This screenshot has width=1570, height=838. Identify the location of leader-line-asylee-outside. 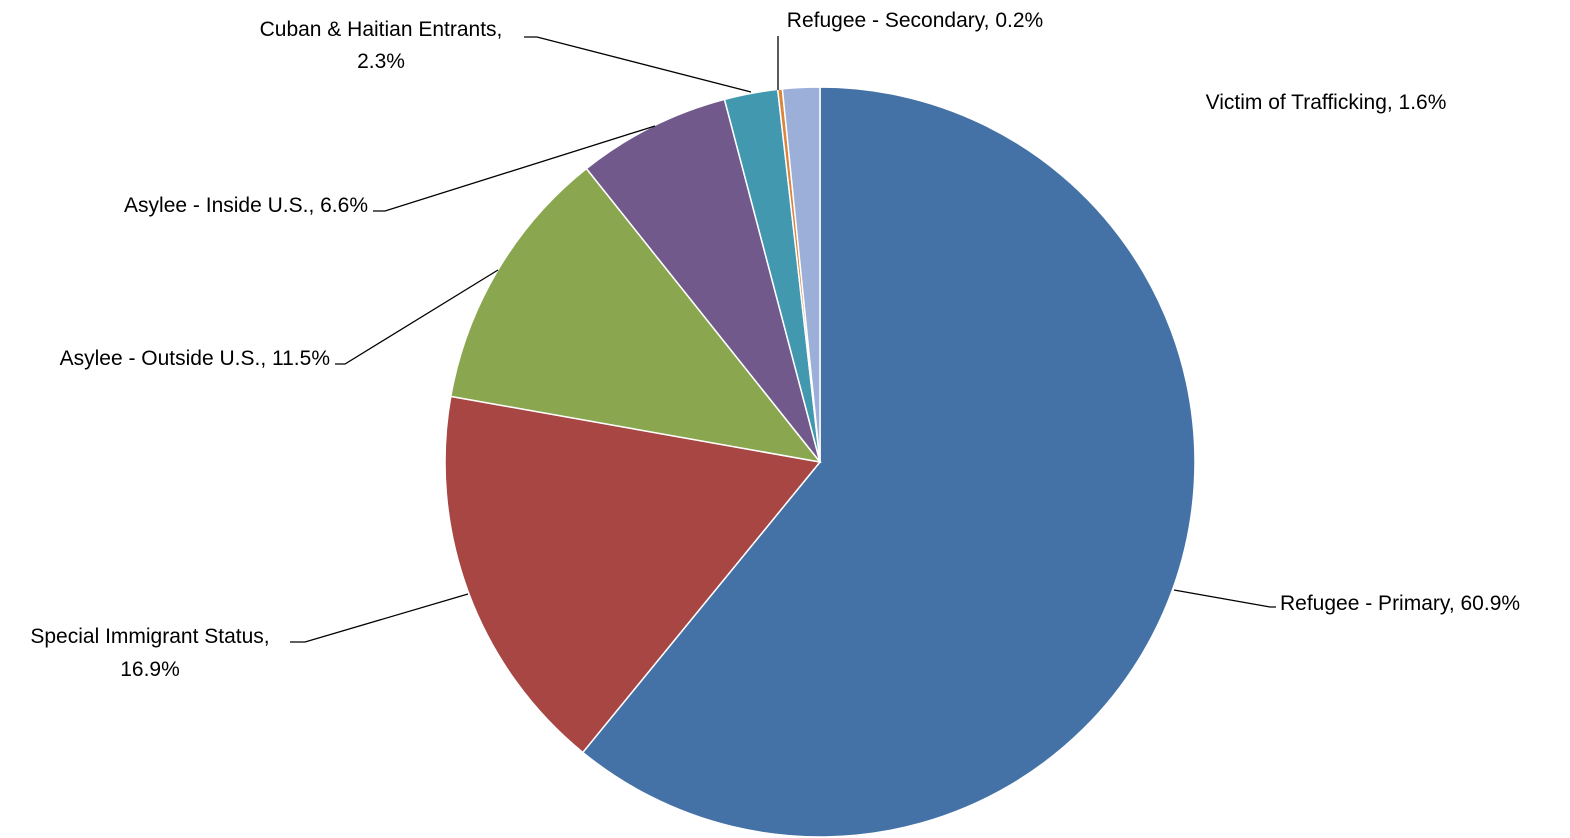
(417, 317).